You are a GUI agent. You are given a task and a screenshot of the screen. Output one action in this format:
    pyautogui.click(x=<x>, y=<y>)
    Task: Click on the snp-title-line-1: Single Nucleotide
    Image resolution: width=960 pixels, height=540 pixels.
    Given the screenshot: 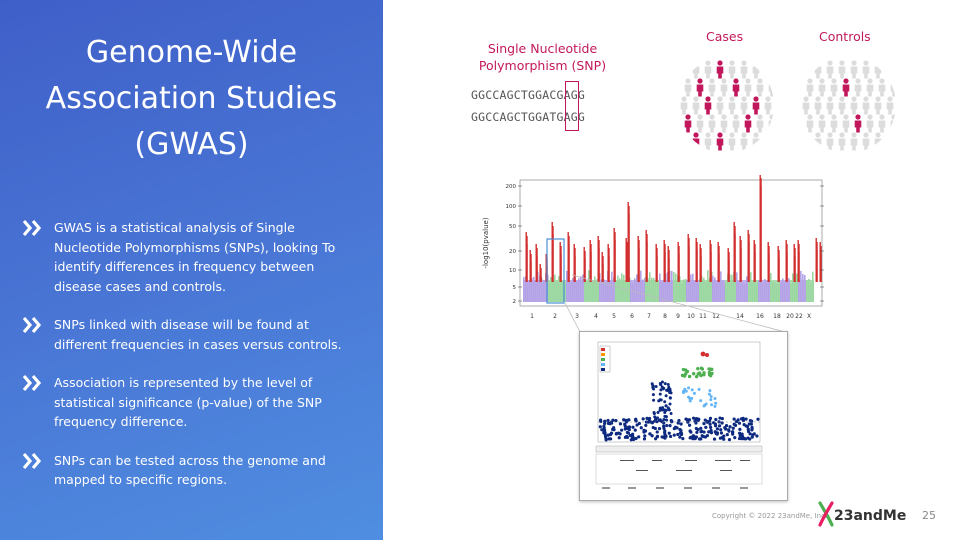 What is the action you would take?
    pyautogui.click(x=542, y=48)
    